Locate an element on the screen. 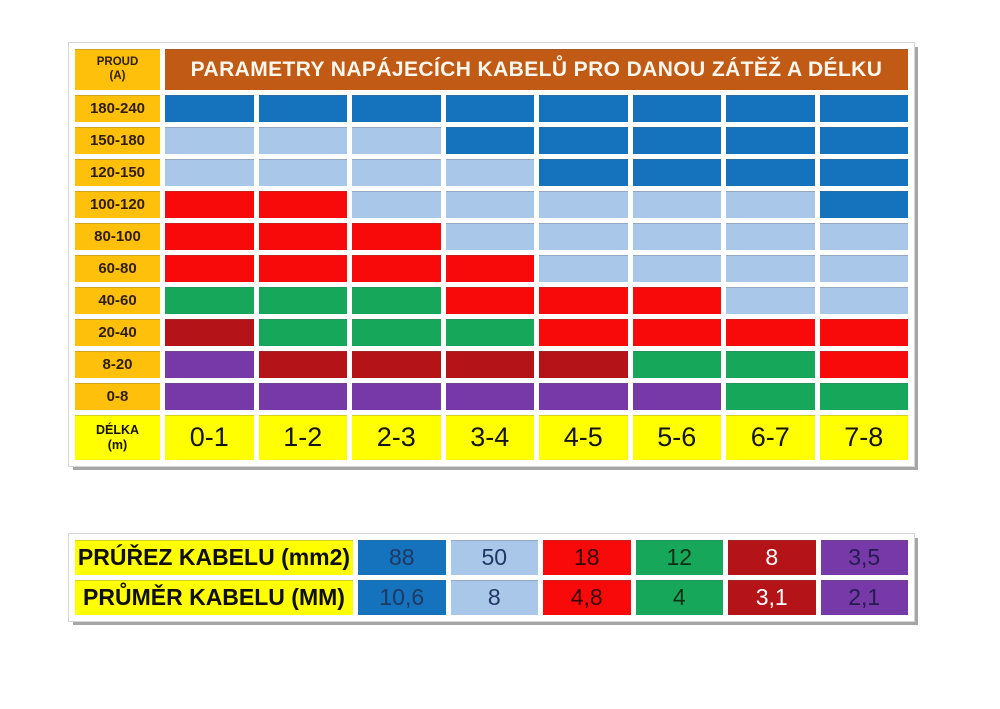 This screenshot has width=1000, height=709. col-label-4-5: 4-5 is located at coordinates (583, 437).